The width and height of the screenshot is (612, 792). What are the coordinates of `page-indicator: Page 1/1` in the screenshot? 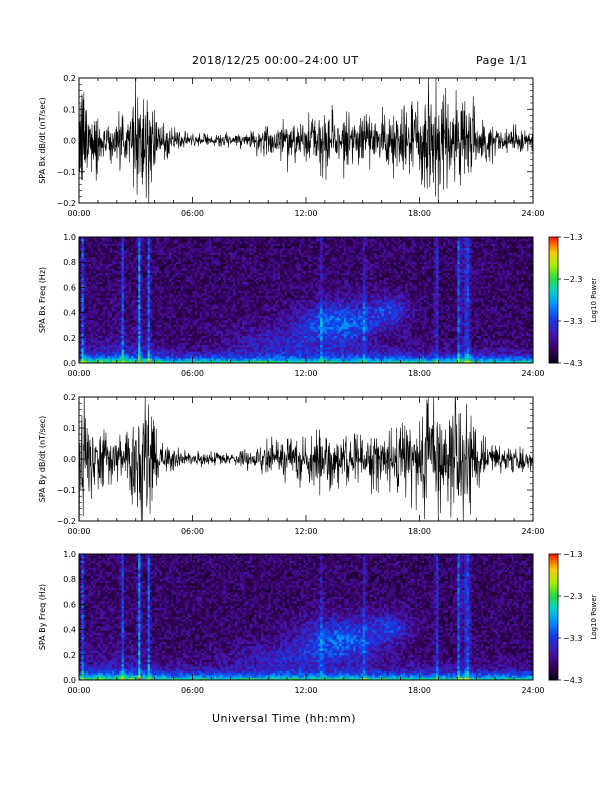 It's located at (502, 60).